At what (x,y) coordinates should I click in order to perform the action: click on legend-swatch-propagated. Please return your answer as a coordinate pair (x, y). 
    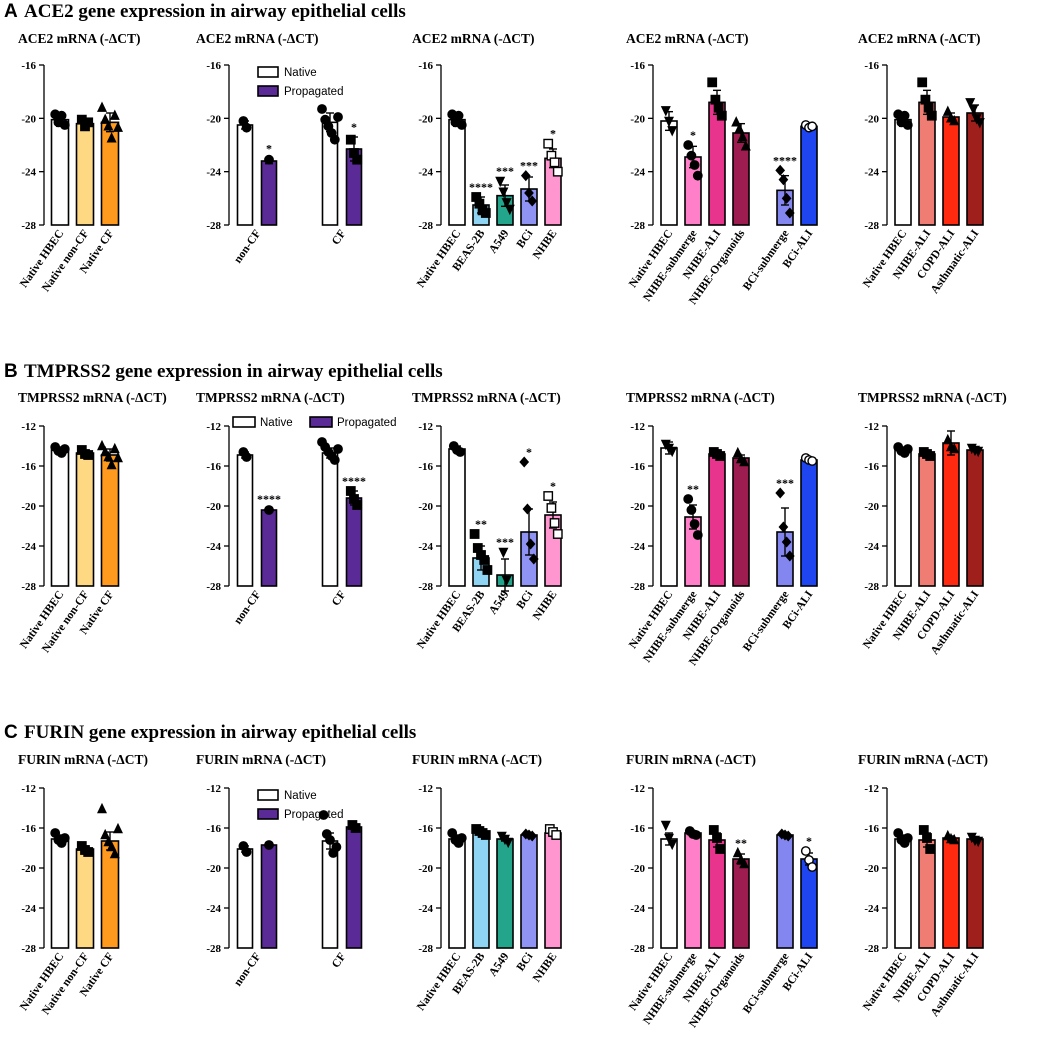
    Looking at the image, I should click on (321, 422).